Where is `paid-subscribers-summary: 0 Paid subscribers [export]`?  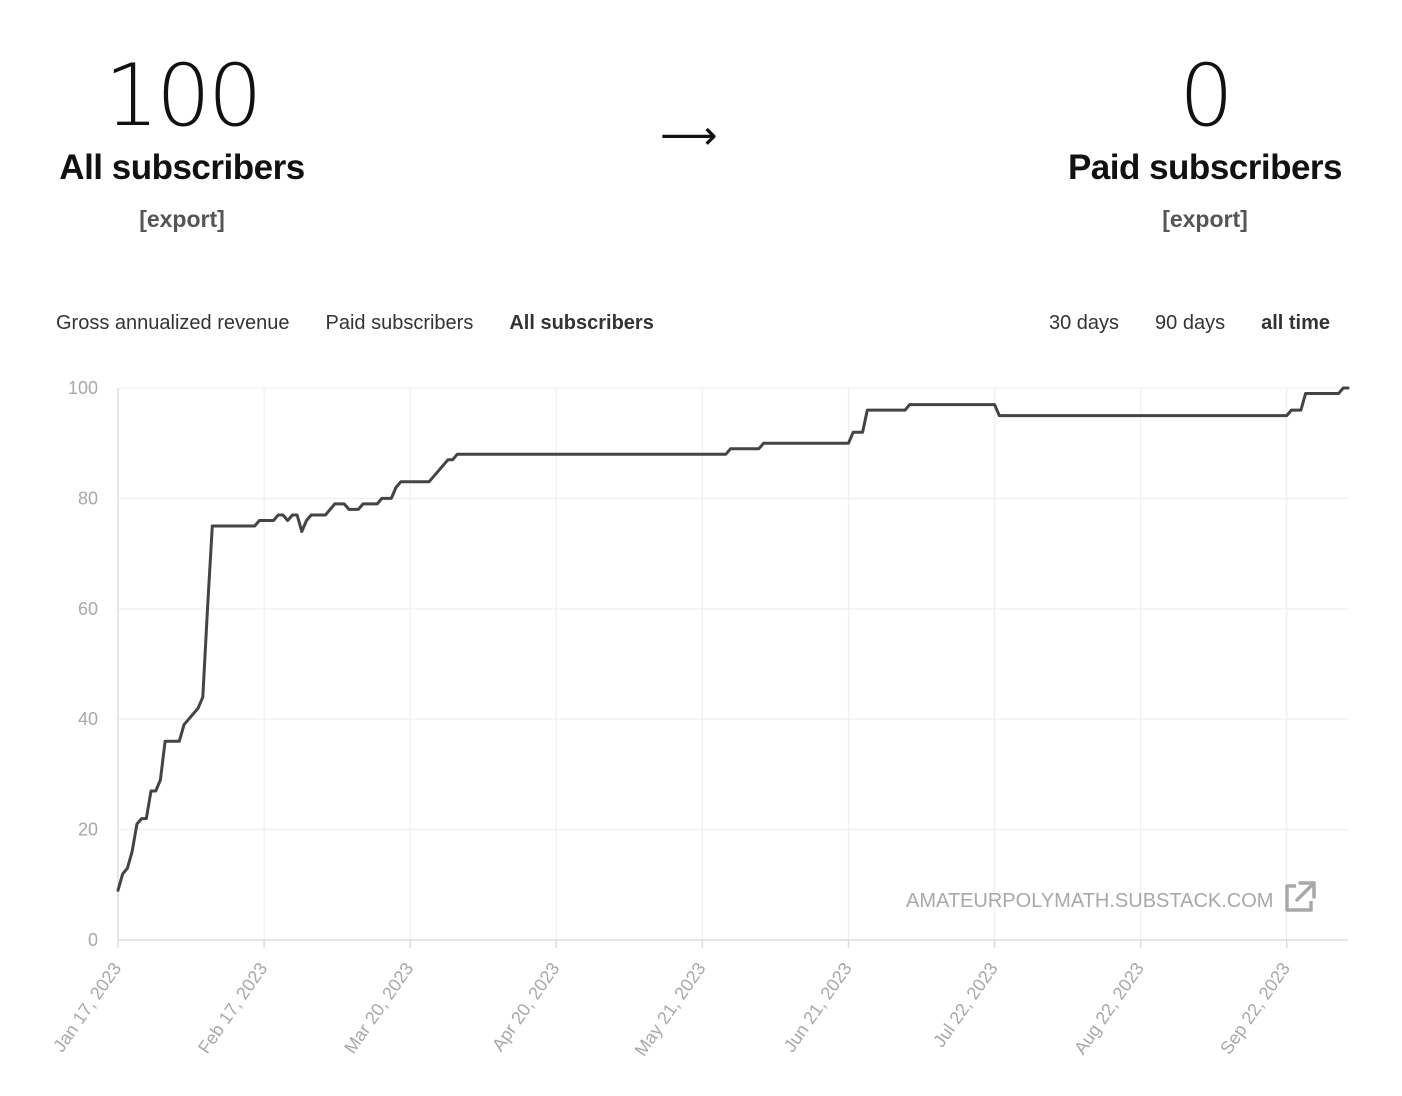
paid-subscribers-summary: 0 Paid subscribers [export] is located at coordinates (1205, 143).